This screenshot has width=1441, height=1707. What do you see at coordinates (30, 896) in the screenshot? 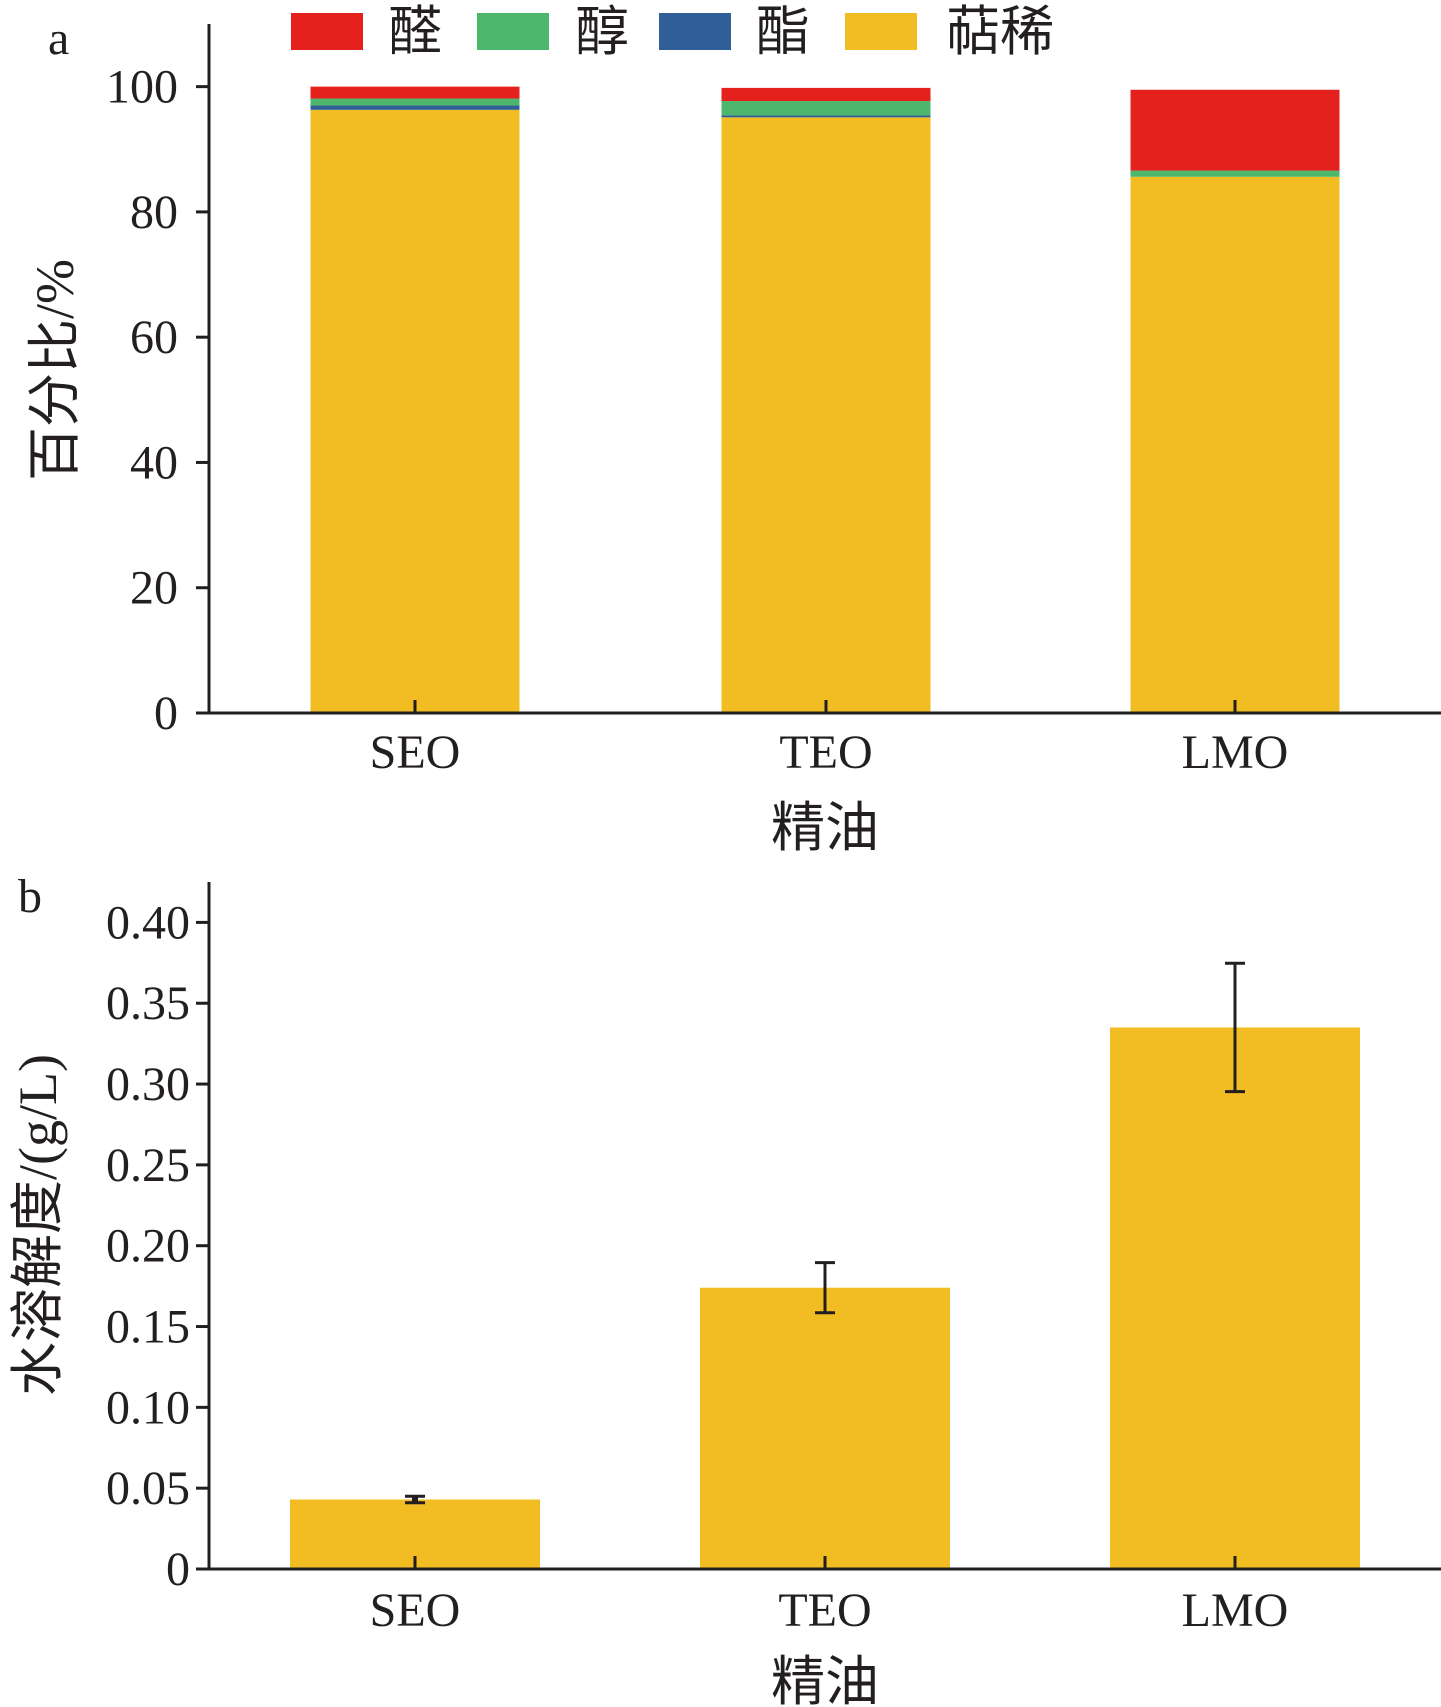
I see `panel-label-b: b` at bounding box center [30, 896].